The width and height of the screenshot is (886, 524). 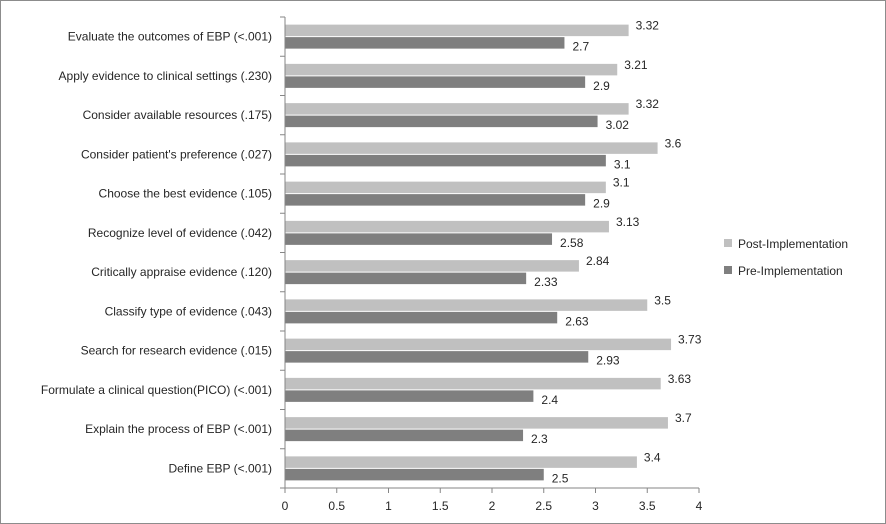 What do you see at coordinates (618, 125) in the screenshot?
I see `pre-implementation-value-label: 3.02` at bounding box center [618, 125].